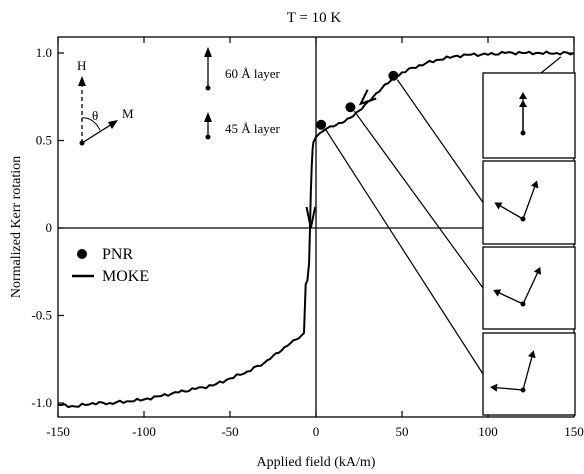 This screenshot has width=584, height=474. Describe the element at coordinates (314, 18) in the screenshot. I see `chart-title: T = 10 K` at that location.